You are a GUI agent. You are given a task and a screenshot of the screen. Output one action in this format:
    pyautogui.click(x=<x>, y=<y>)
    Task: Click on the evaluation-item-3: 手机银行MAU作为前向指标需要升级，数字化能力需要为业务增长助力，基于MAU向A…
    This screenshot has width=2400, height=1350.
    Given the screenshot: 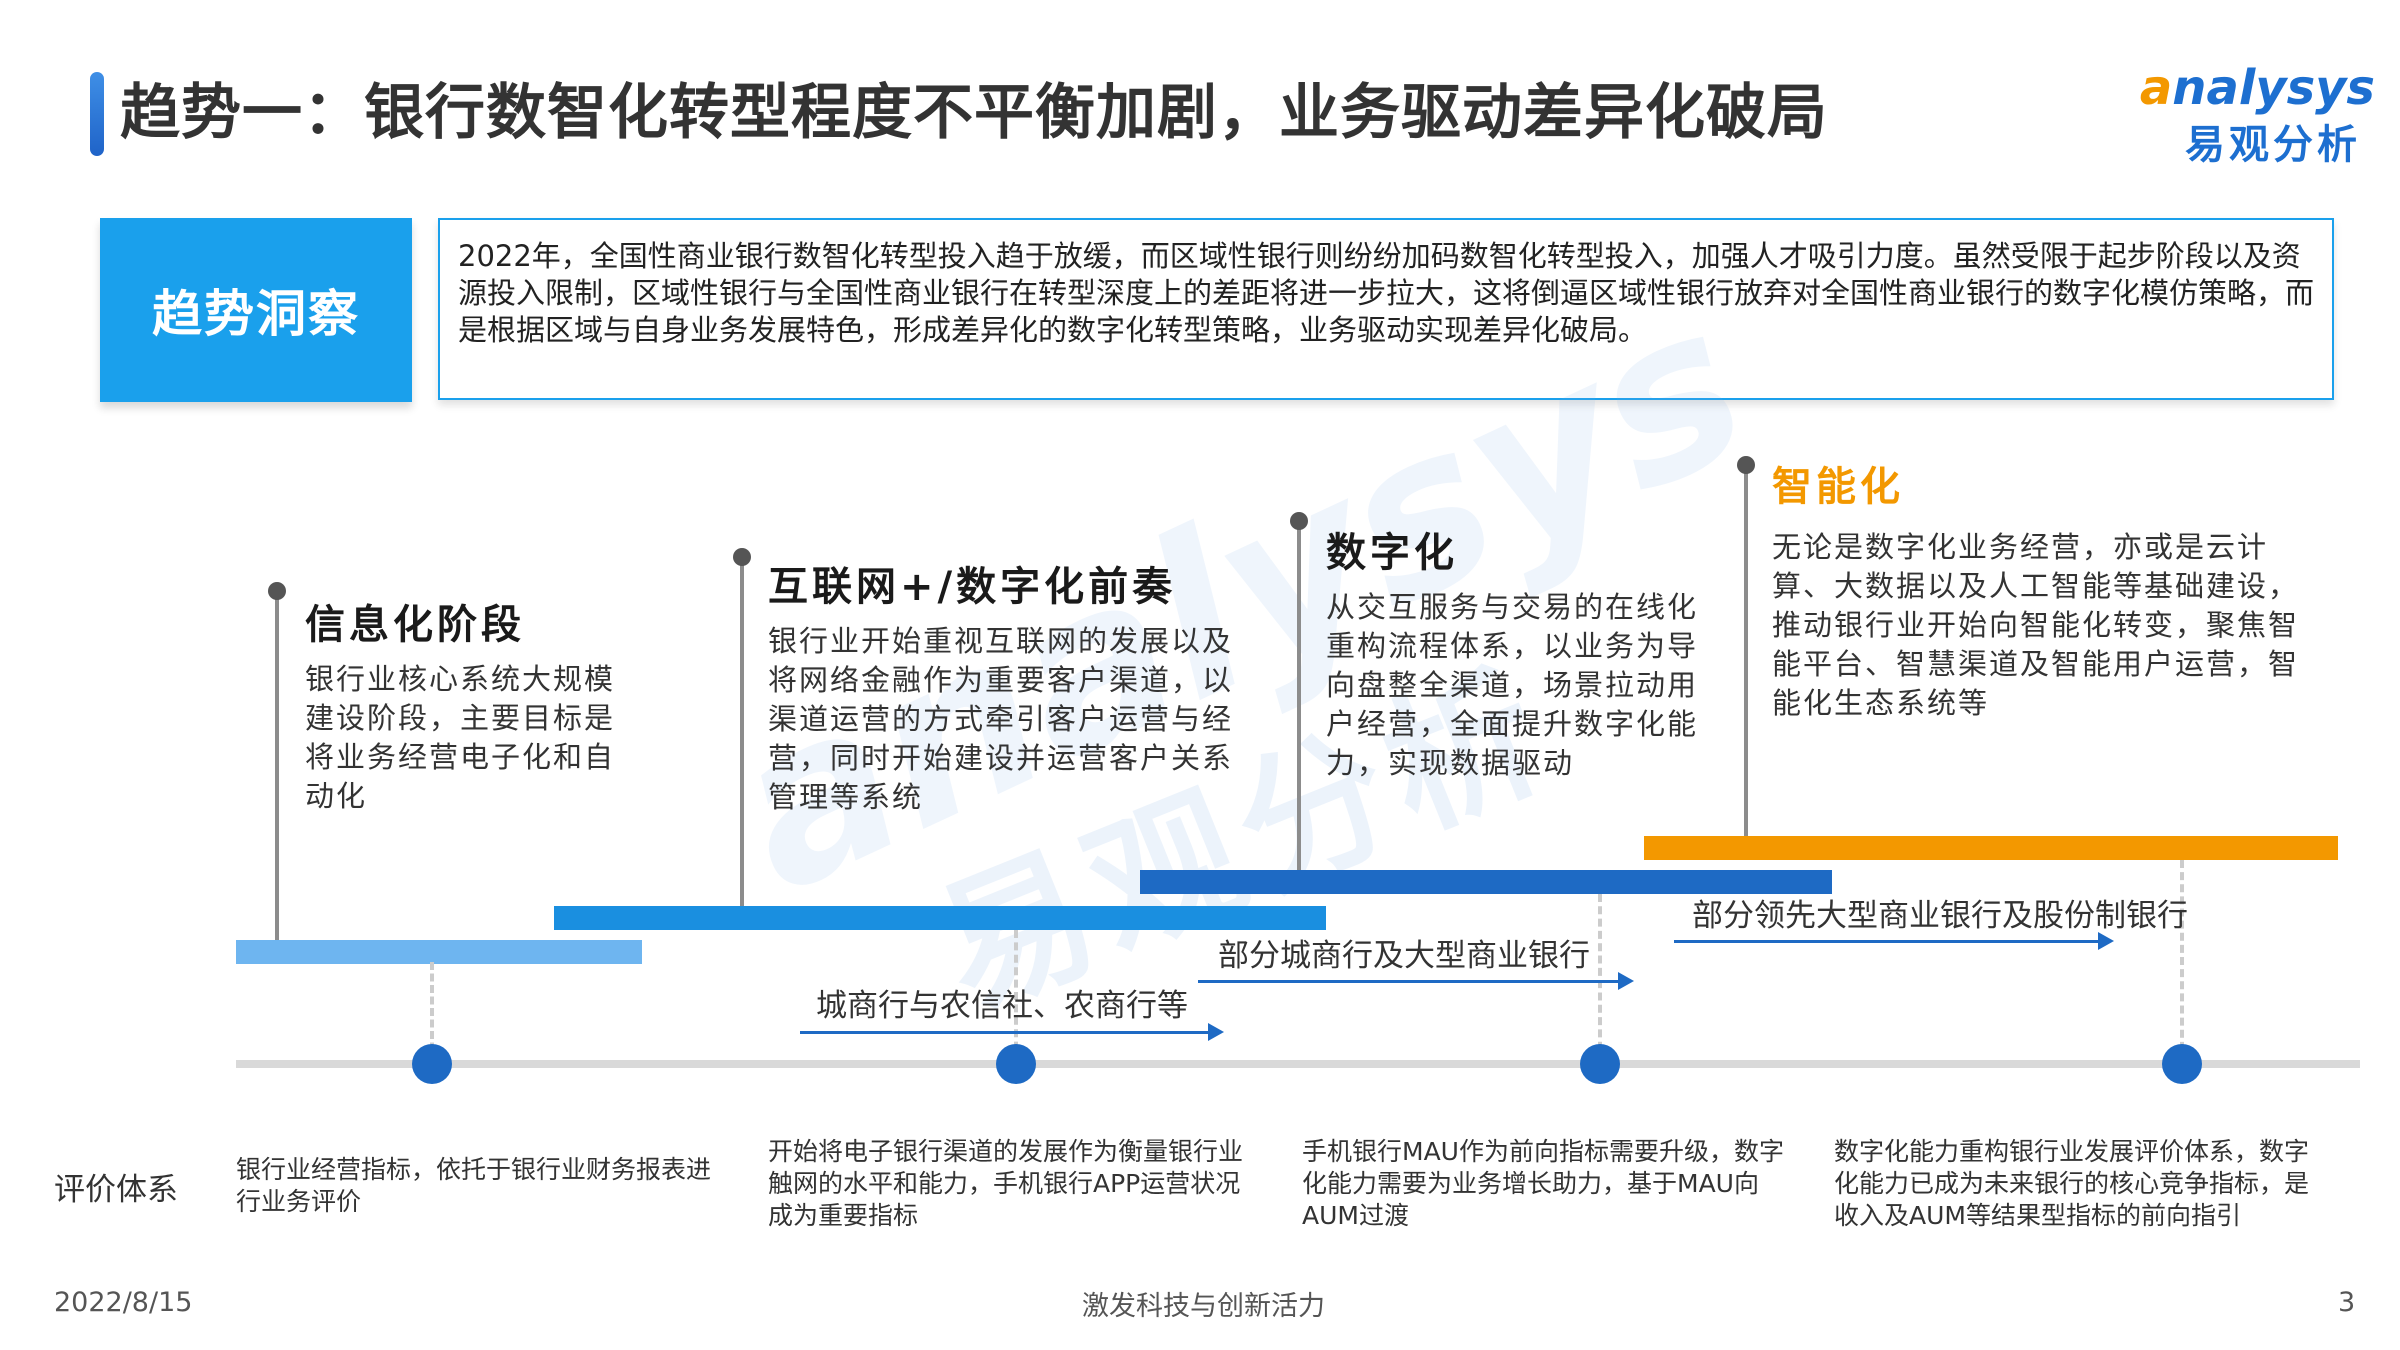 What is the action you would take?
    pyautogui.click(x=1543, y=1183)
    